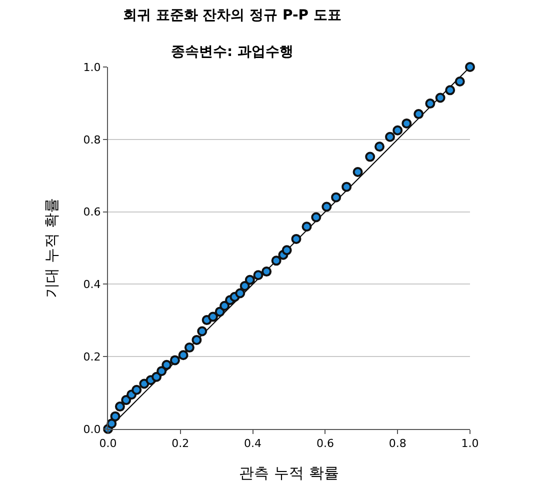 This screenshot has height=490, width=540. What do you see at coordinates (253, 443) in the screenshot?
I see `x-tick-label: 0.4` at bounding box center [253, 443].